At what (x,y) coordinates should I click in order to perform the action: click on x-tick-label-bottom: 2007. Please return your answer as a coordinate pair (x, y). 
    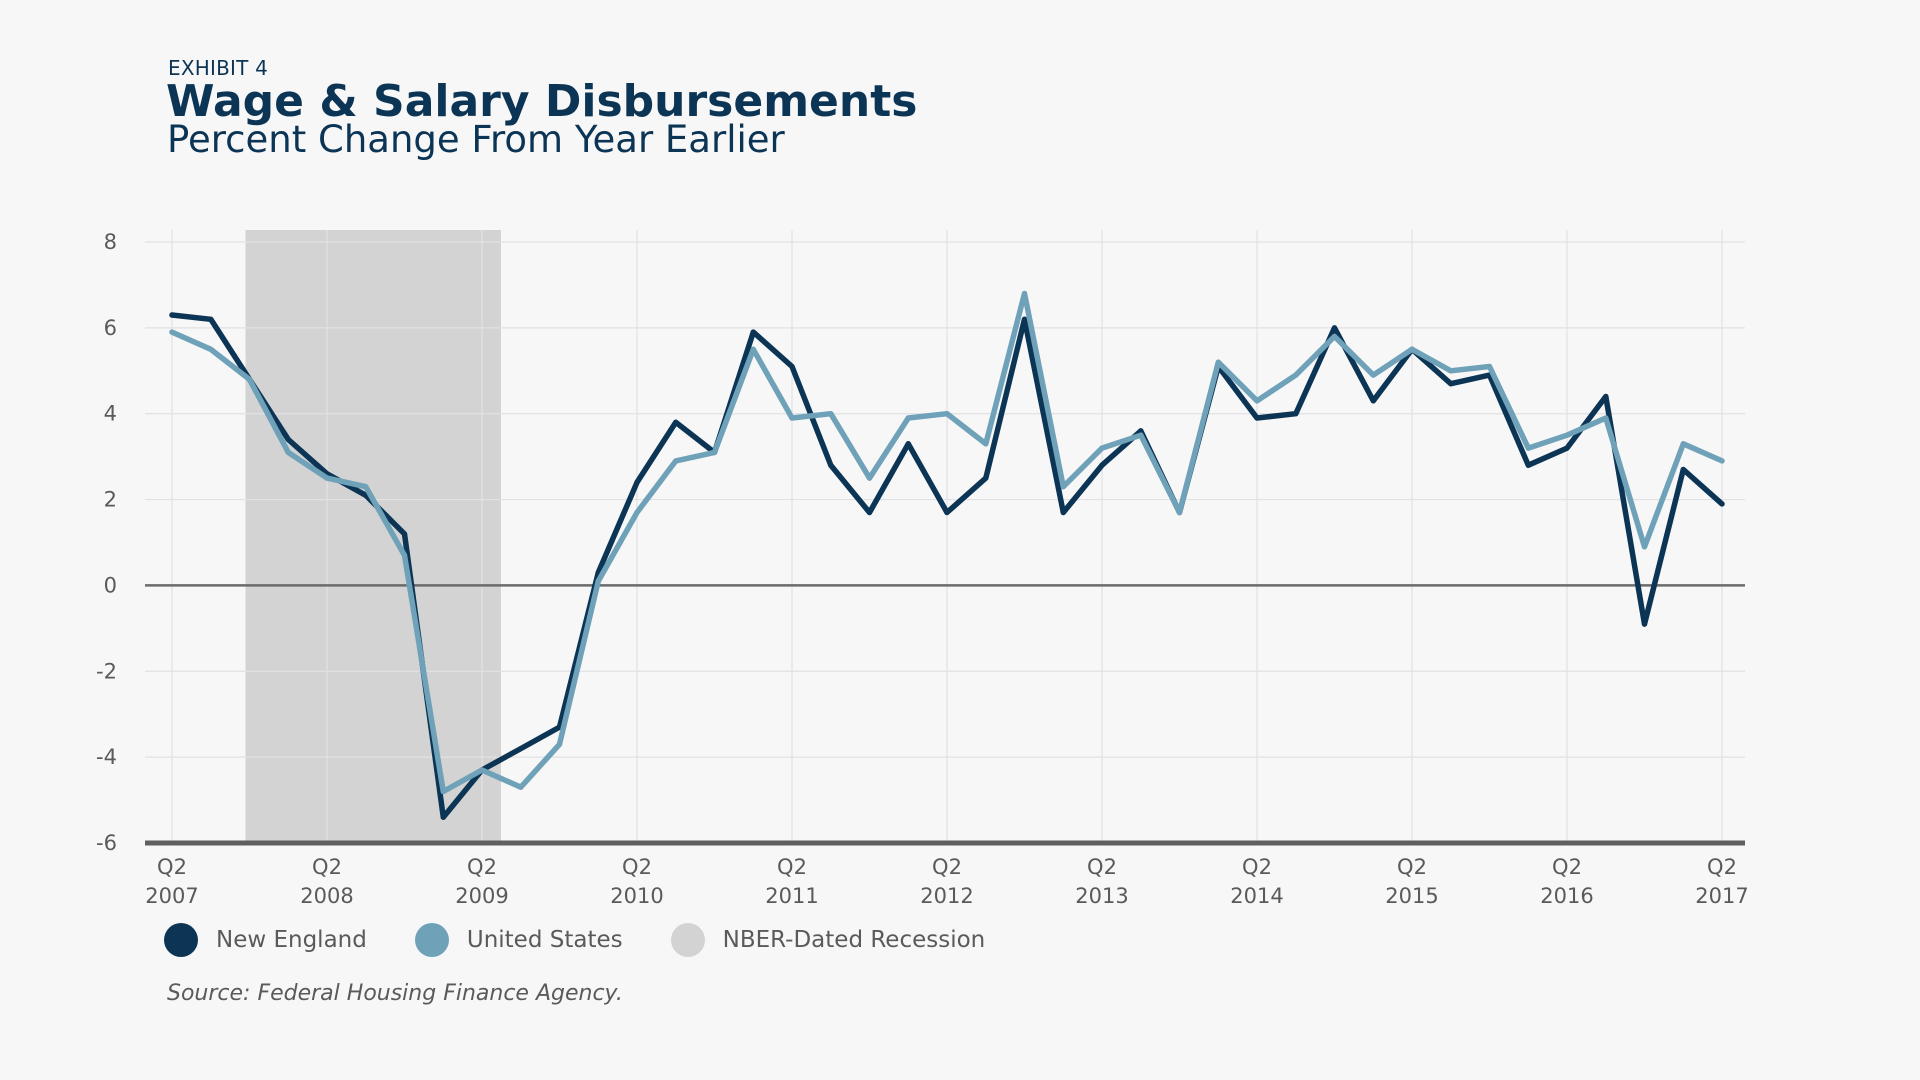
    Looking at the image, I should click on (171, 896).